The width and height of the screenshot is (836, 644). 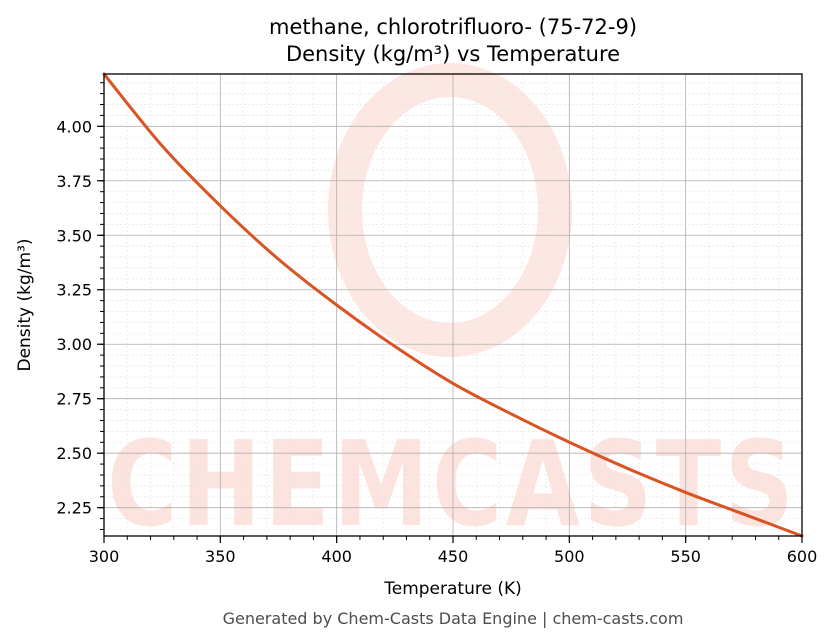 What do you see at coordinates (74, 453) in the screenshot?
I see `y-tick-label: 2.50` at bounding box center [74, 453].